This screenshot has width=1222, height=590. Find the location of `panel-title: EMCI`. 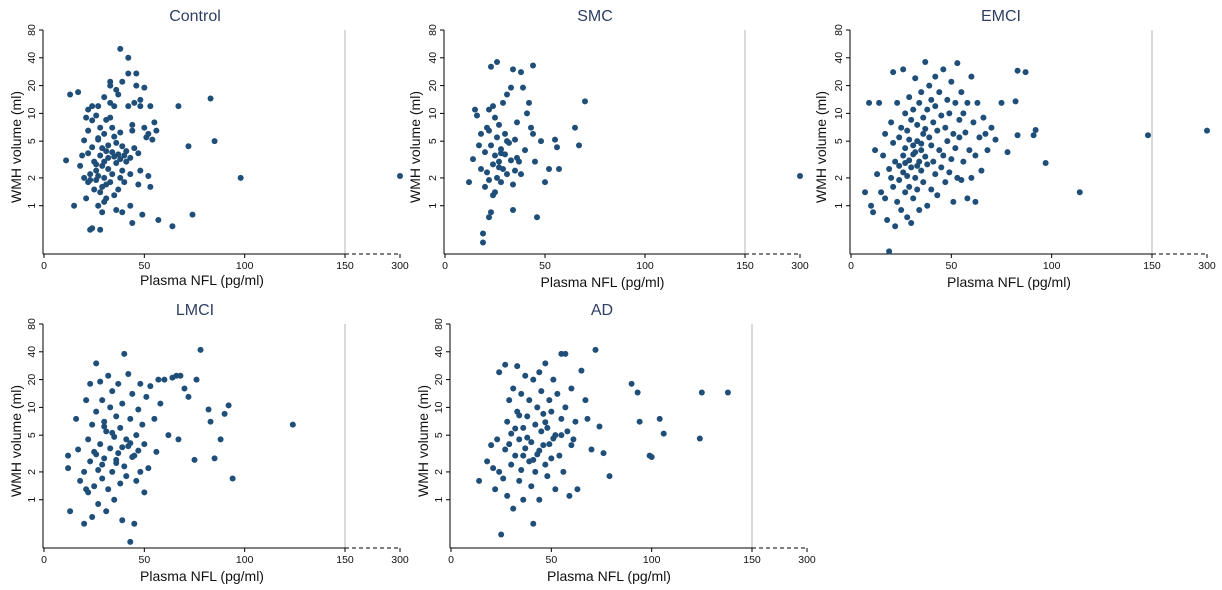

panel-title: EMCI is located at coordinates (1001, 16).